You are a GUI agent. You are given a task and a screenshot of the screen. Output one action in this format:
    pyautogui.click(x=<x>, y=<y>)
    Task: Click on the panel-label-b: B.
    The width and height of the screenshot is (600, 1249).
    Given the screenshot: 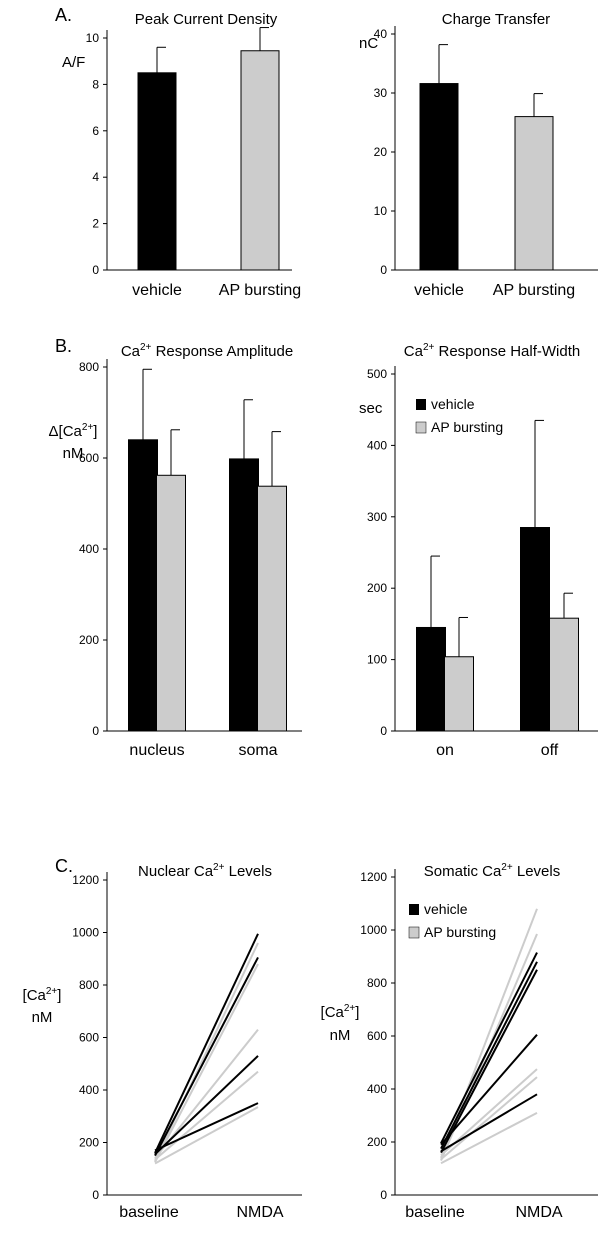 What is the action you would take?
    pyautogui.click(x=63, y=346)
    